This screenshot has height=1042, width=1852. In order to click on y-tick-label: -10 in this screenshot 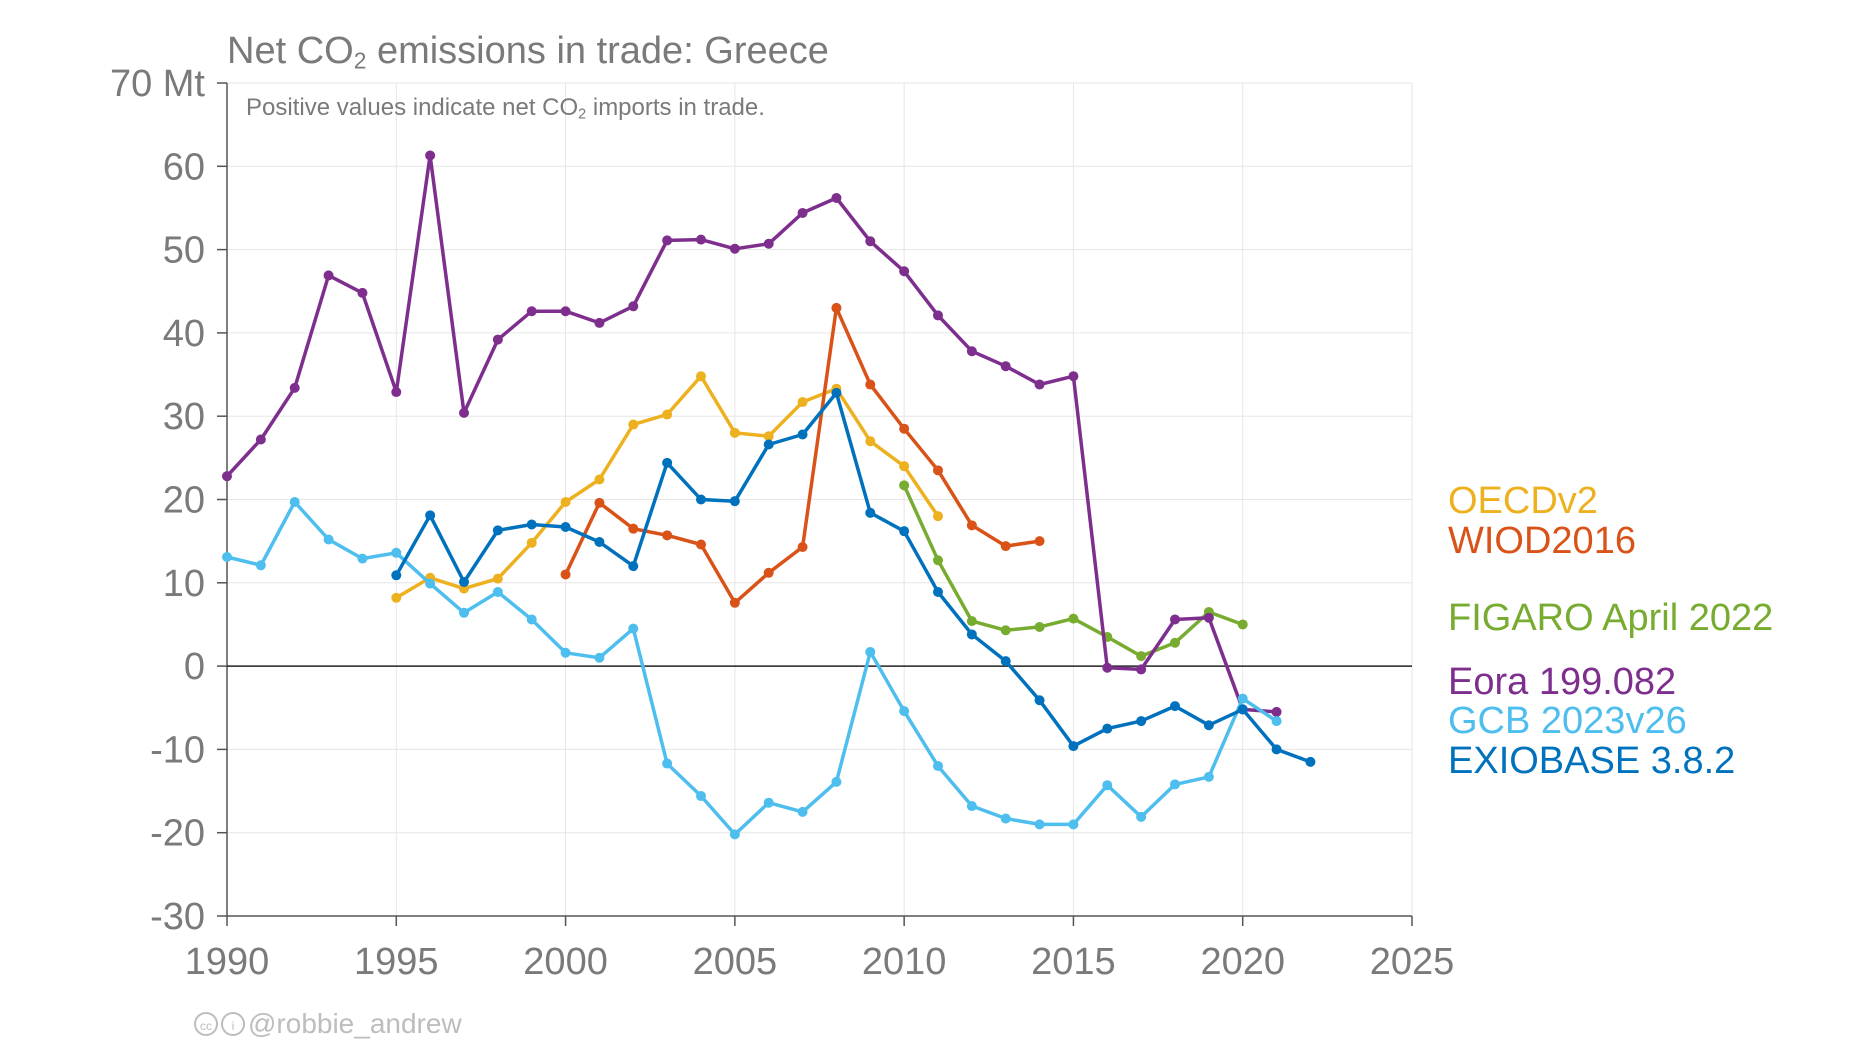, I will do `click(177, 750)`.